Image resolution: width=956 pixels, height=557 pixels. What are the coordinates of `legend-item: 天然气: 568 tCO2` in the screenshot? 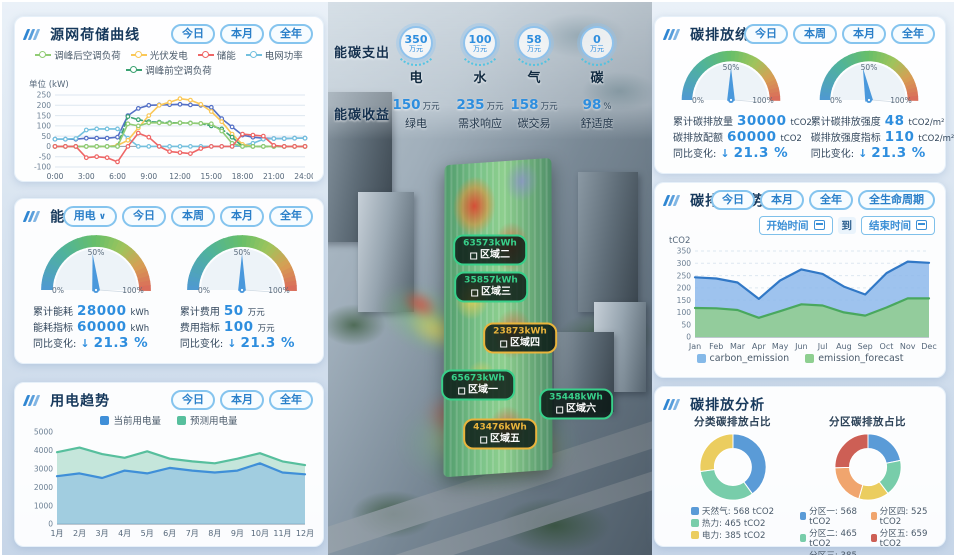 It's located at (732, 511).